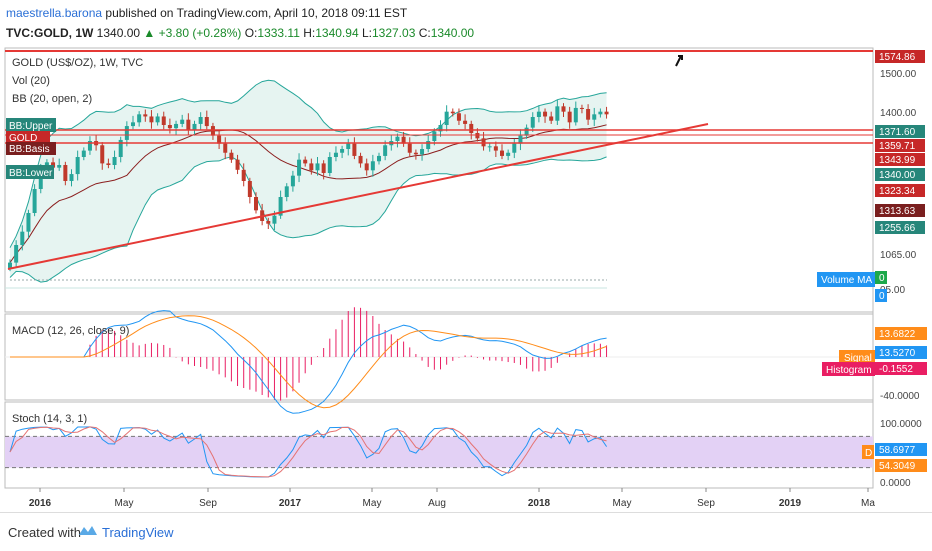  Describe the element at coordinates (31, 125) in the screenshot. I see `bb-upper-tag-bg` at that location.